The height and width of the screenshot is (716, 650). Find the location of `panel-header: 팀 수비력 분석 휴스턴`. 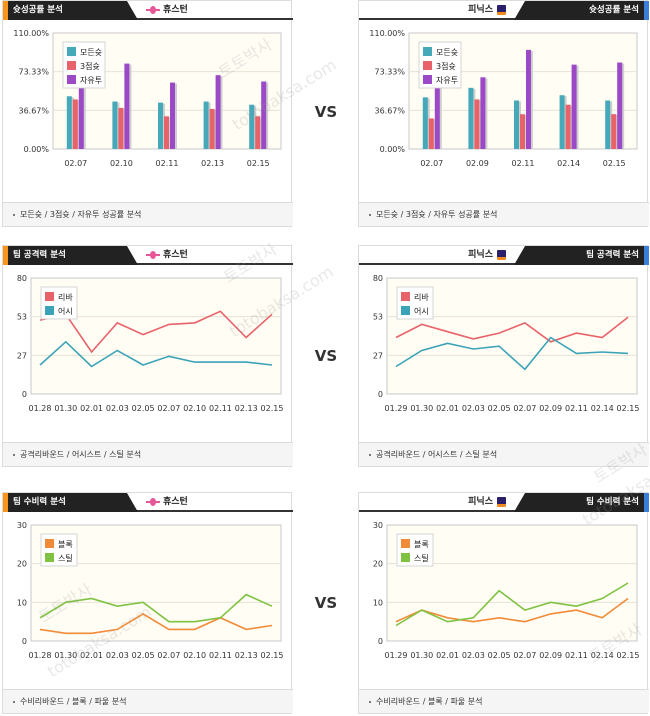

panel-header: 팀 수비력 분석 휴스턴 is located at coordinates (148, 502).